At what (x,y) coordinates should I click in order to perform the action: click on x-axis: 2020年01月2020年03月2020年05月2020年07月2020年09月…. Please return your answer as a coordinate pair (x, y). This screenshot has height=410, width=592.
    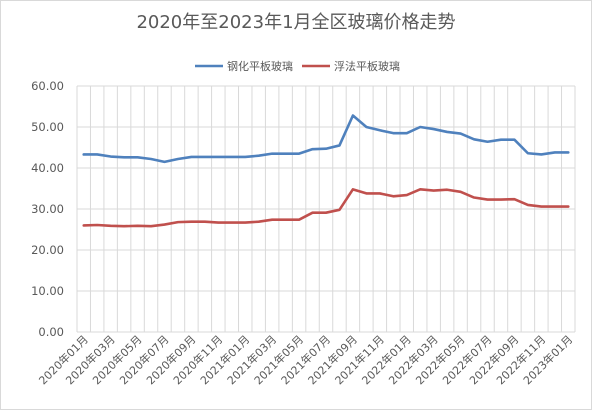
    Looking at the image, I should click on (306, 359).